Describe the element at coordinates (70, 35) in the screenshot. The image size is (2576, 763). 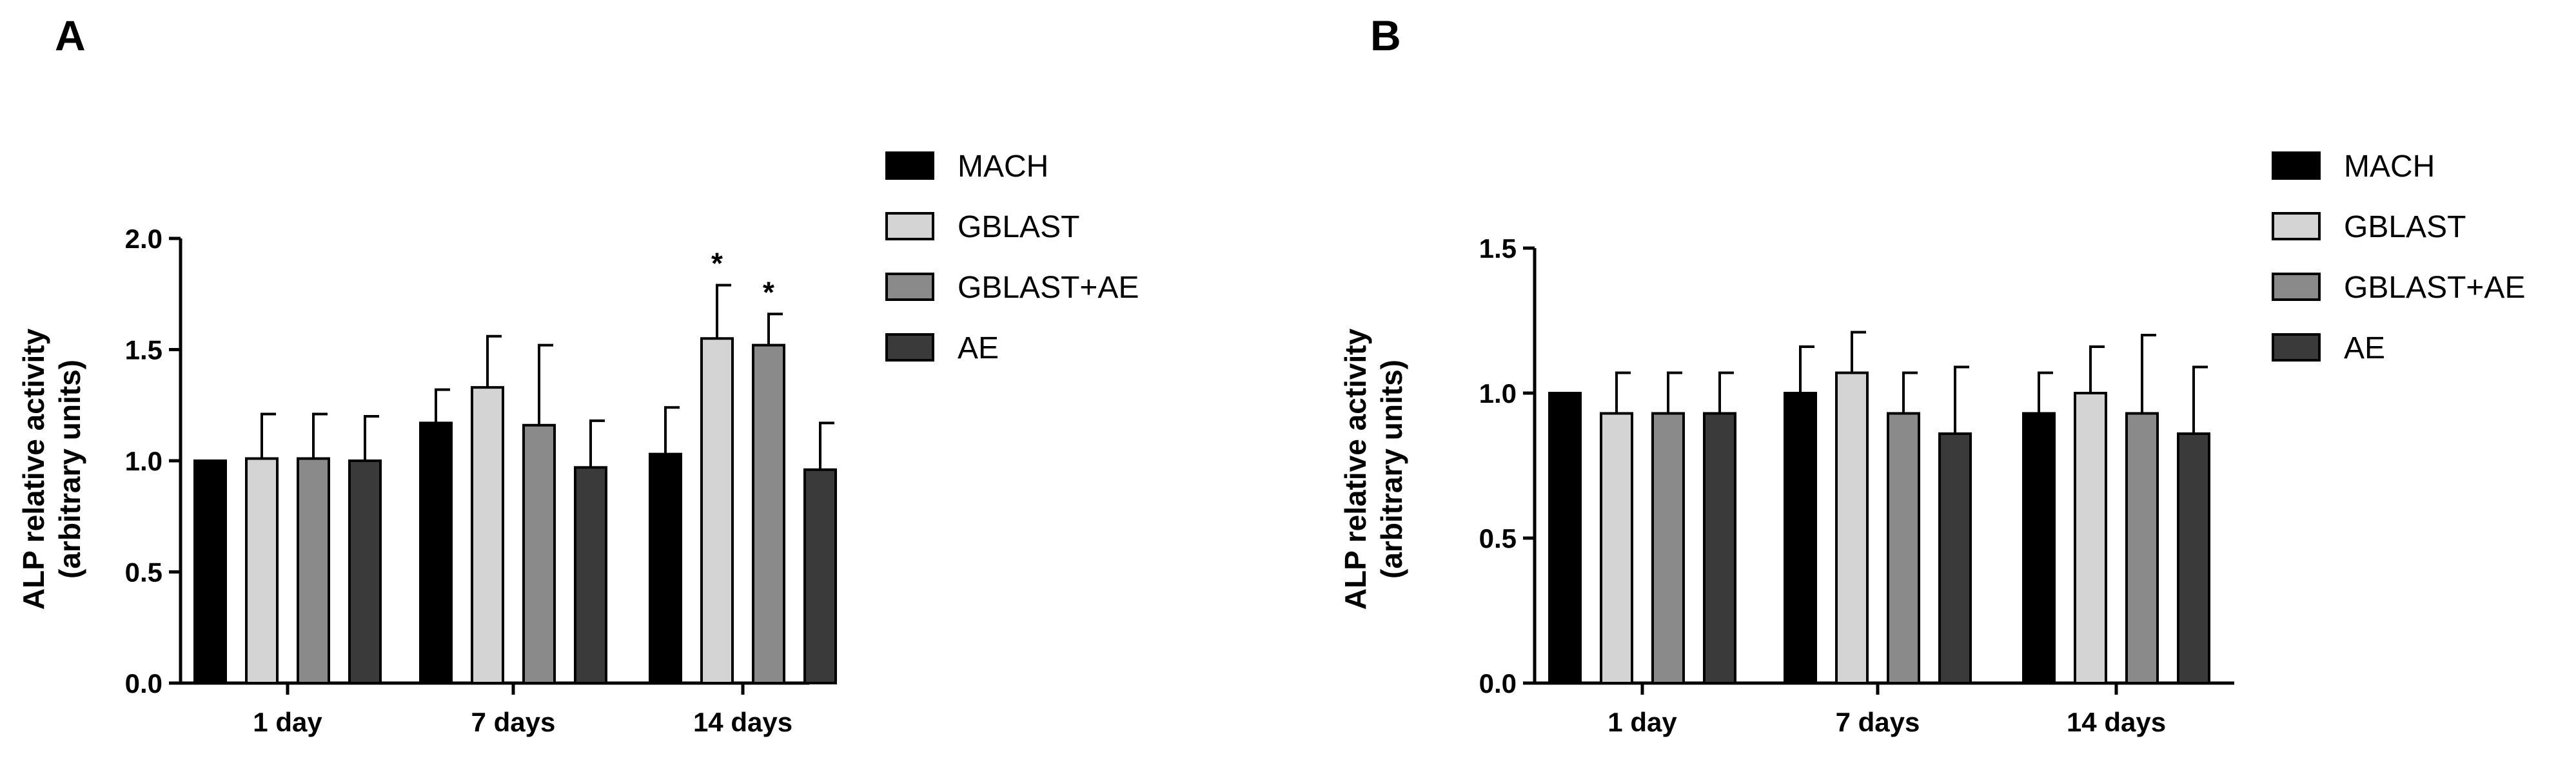
I see `panel-letter-a: A` at that location.